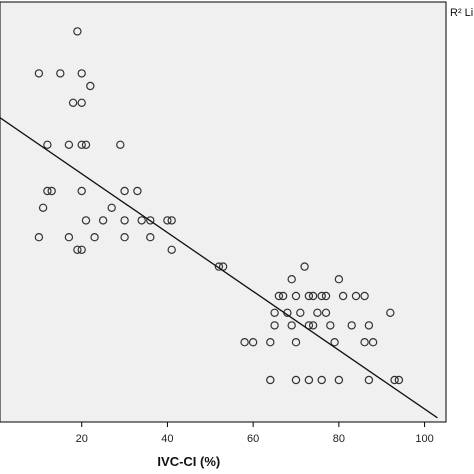  What do you see at coordinates (167, 439) in the screenshot?
I see `x-tick-label: 40` at bounding box center [167, 439].